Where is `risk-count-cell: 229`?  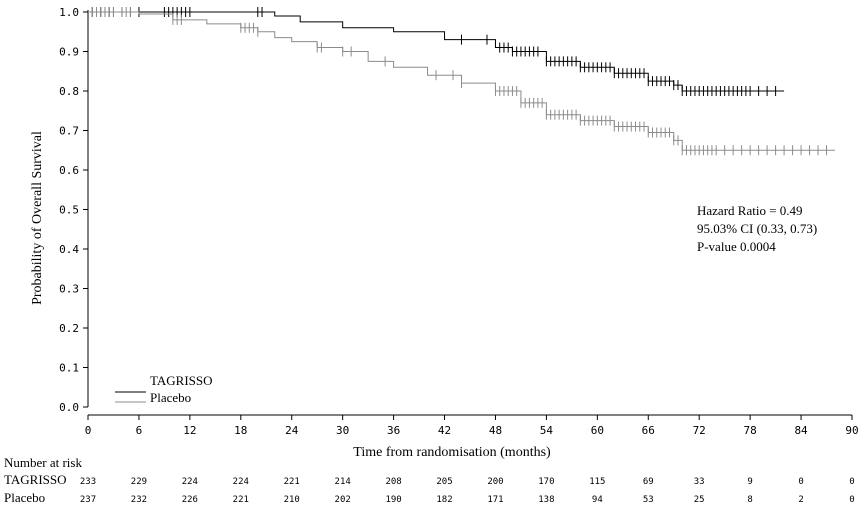
risk-count-cell: 229 is located at coordinates (139, 482).